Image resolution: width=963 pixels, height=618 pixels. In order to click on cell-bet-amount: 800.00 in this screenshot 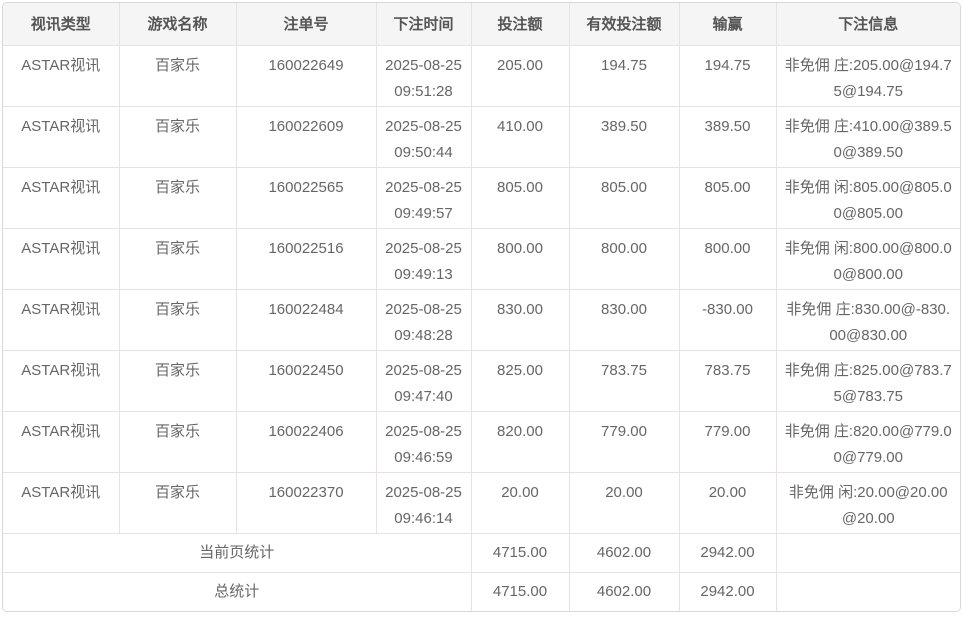, I will do `click(520, 258)`.